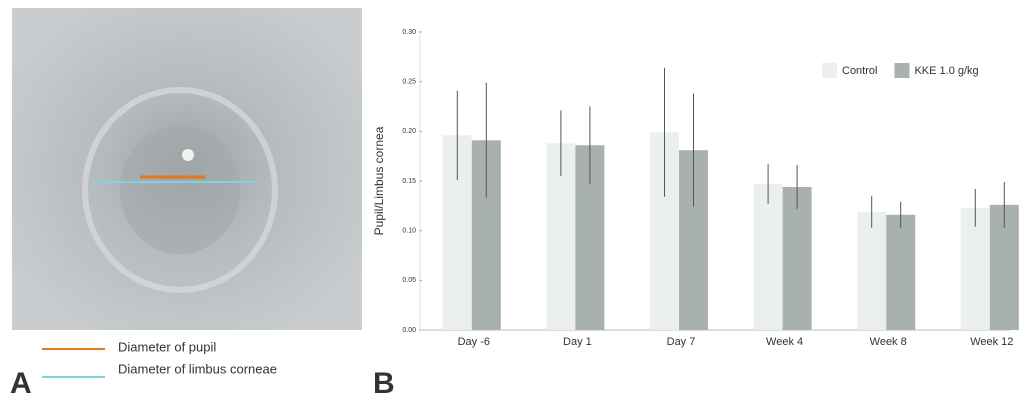 Image resolution: width=1021 pixels, height=405 pixels. What do you see at coordinates (991, 342) in the screenshot?
I see `x-tick-label: Week 12` at bounding box center [991, 342].